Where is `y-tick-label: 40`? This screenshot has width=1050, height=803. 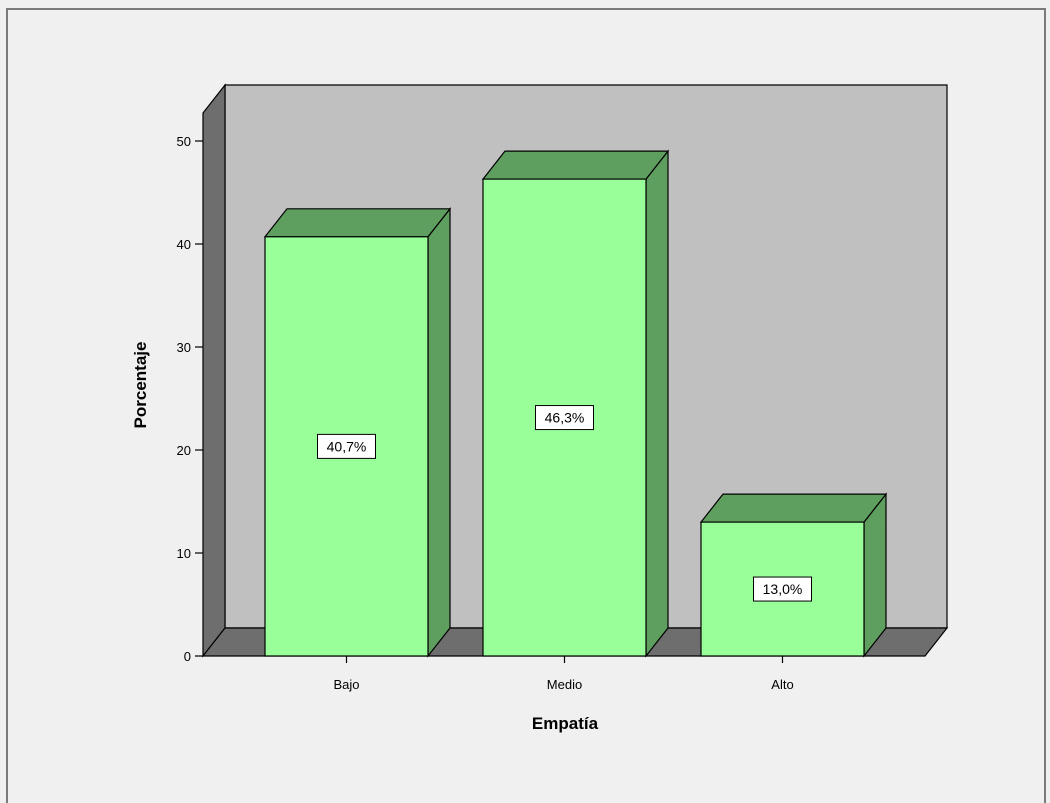 y-tick-label: 40 is located at coordinates (184, 244).